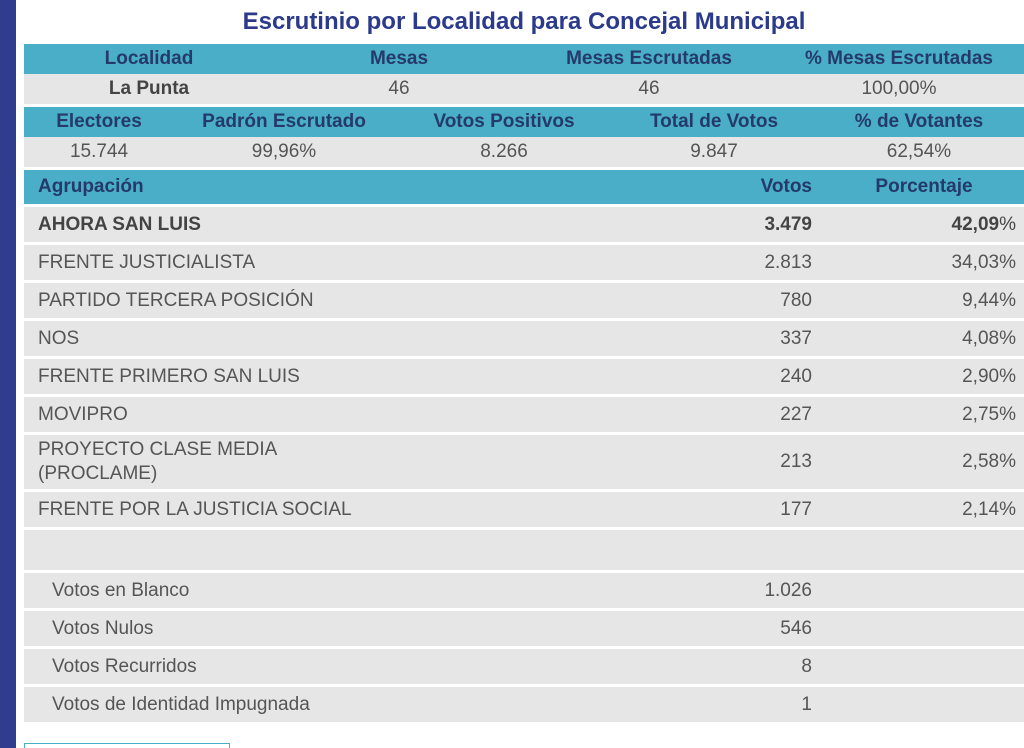  I want to click on bottom-button-edge, so click(127, 745).